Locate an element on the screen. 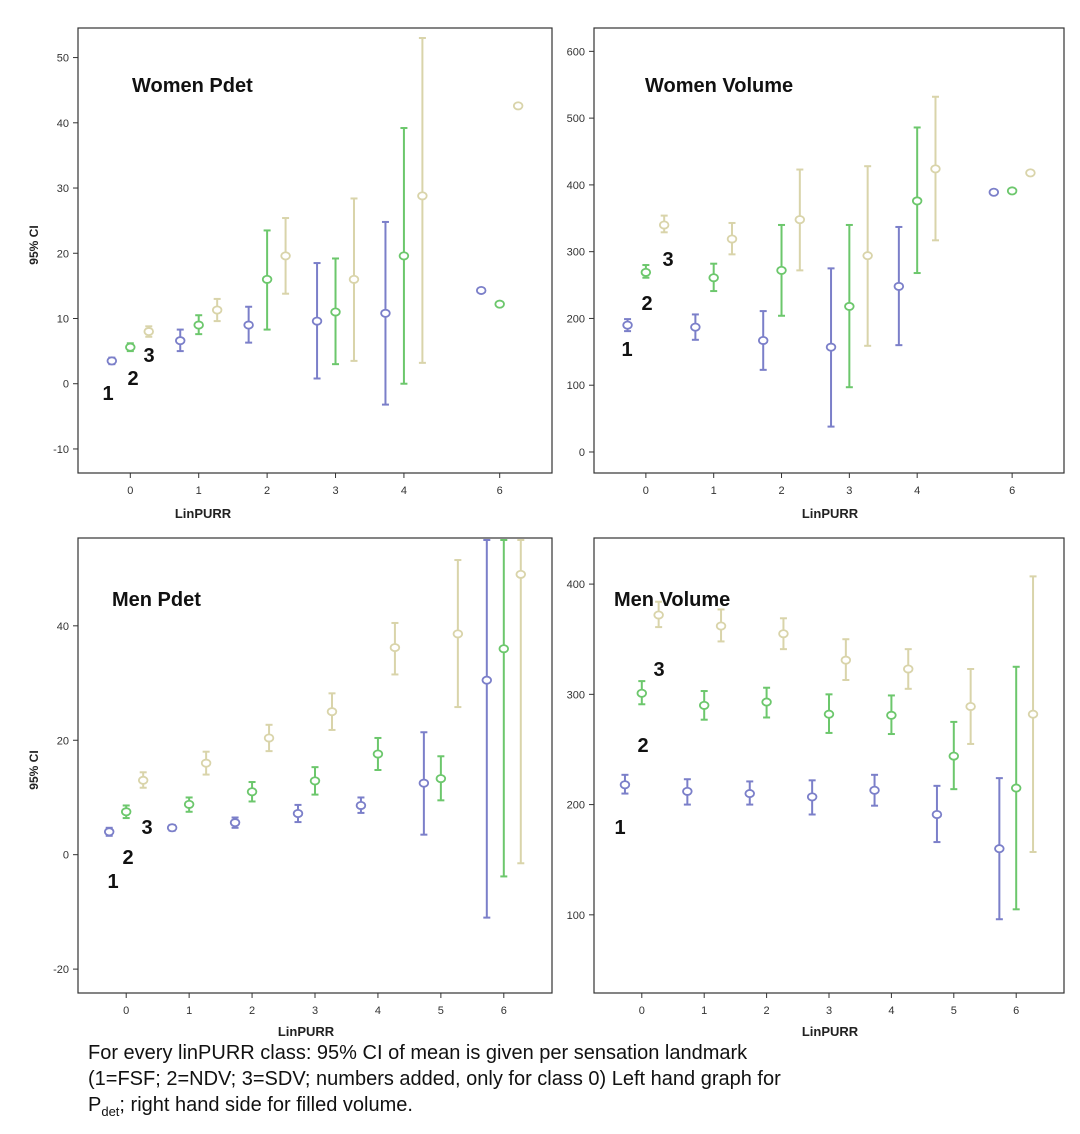 This screenshot has height=1134, width=1080. y-tick-label: -10 is located at coordinates (61, 450).